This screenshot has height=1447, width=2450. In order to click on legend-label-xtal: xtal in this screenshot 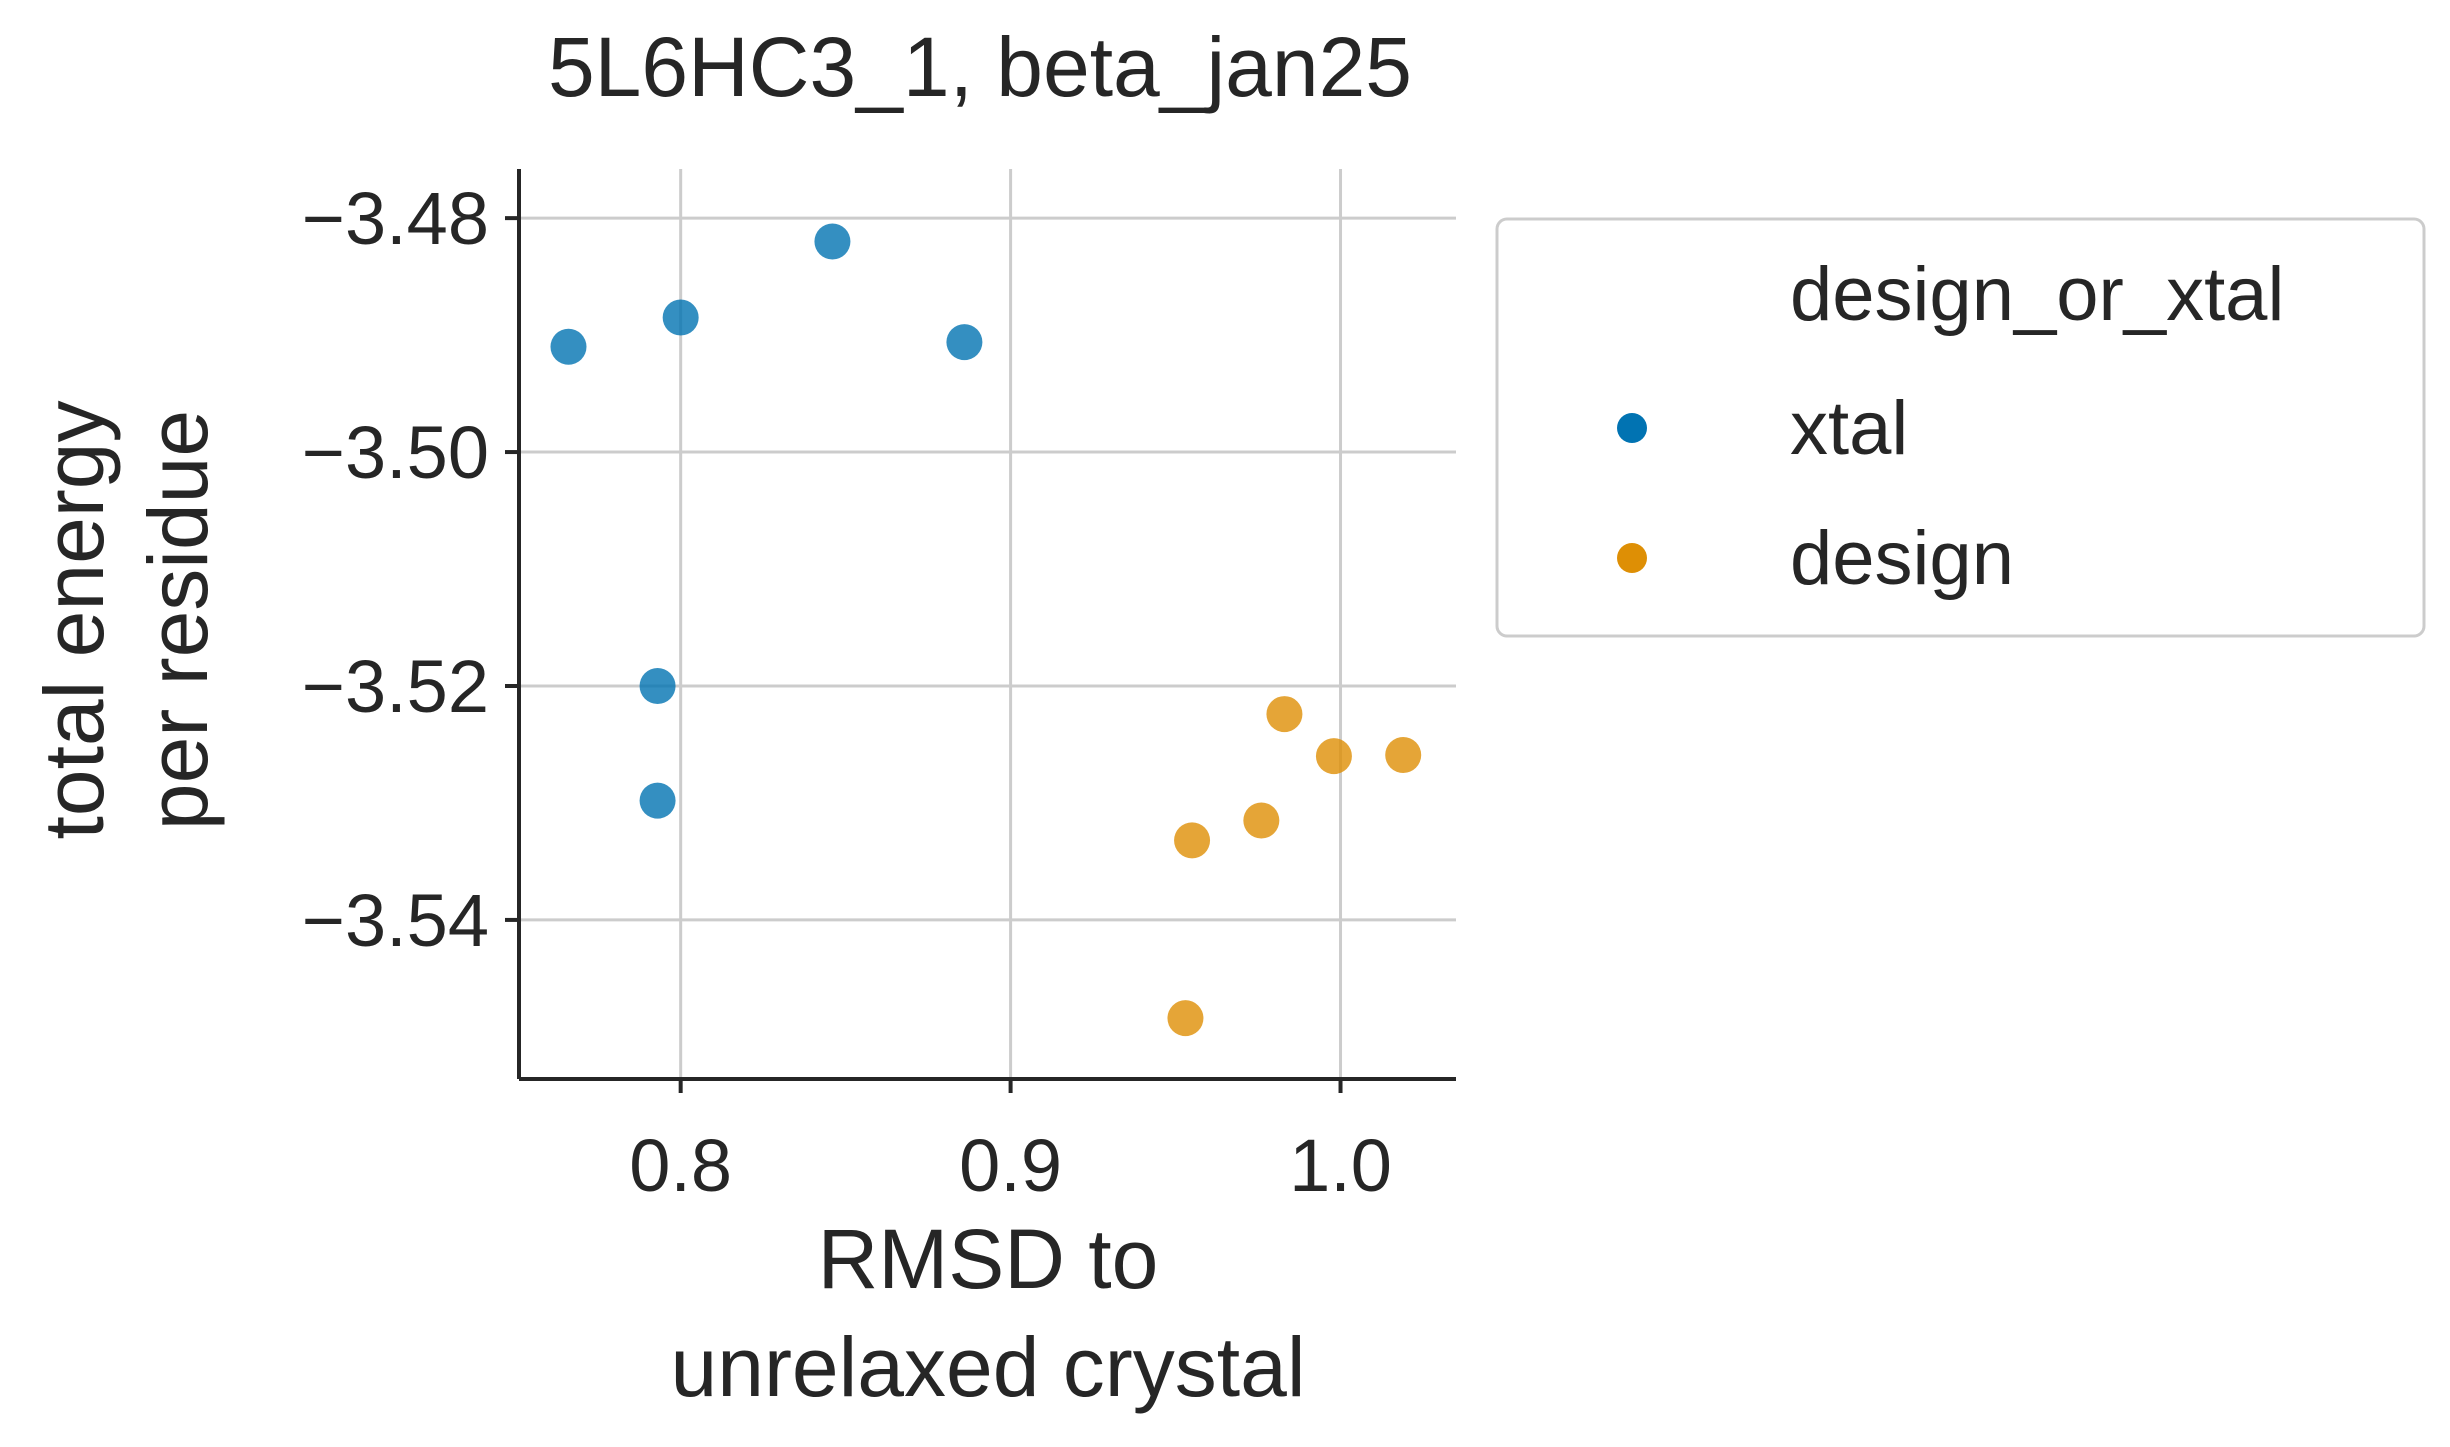, I will do `click(1849, 428)`.